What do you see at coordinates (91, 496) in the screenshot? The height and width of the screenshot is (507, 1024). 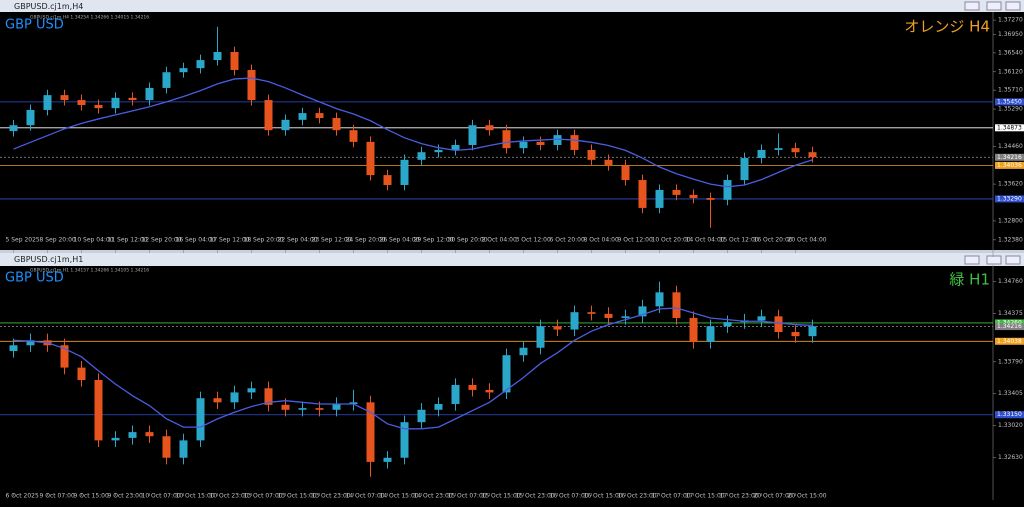 I see `x-tick-label: 9 Oct 15:00` at bounding box center [91, 496].